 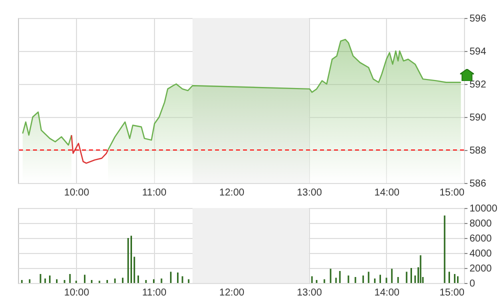 I want to click on y-tick-label: 10000, so click(x=484, y=209).